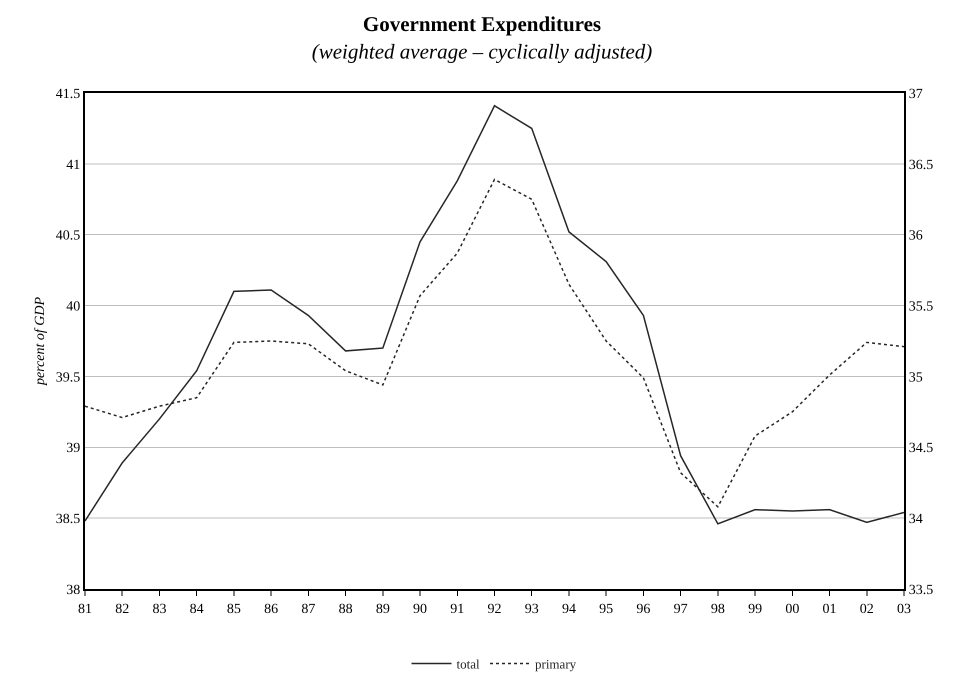 Image resolution: width=964 pixels, height=690 pixels. Describe the element at coordinates (921, 590) in the screenshot. I see `y2-tick-label: 33.5` at that location.